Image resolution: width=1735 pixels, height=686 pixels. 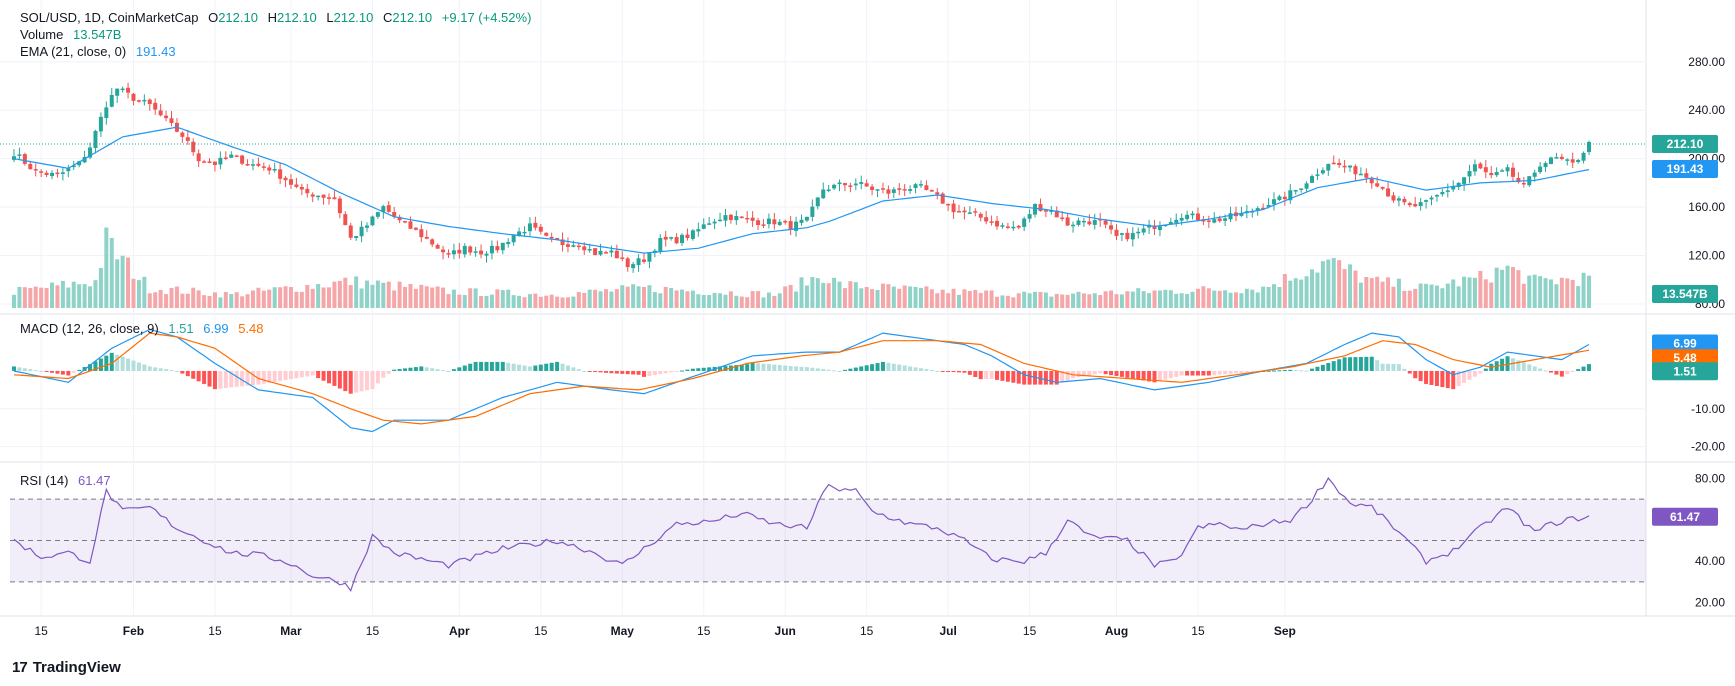 What do you see at coordinates (97, 34) in the screenshot?
I see `volume-value: 13.547B` at bounding box center [97, 34].